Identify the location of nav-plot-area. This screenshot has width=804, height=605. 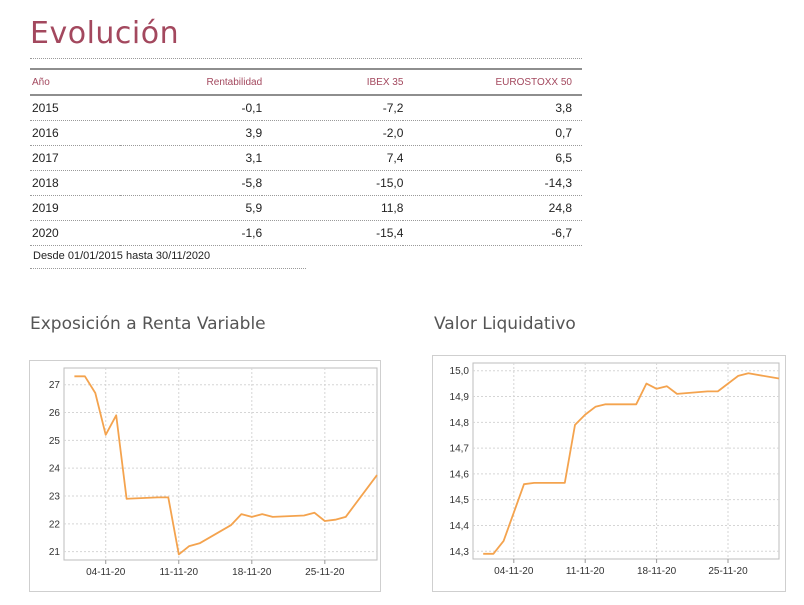
(626, 461).